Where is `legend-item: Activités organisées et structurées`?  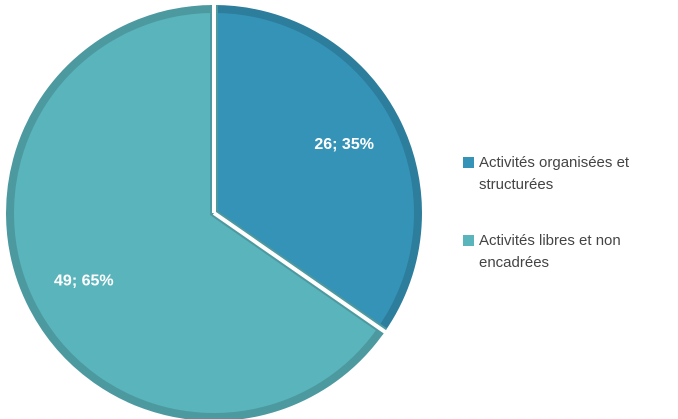 legend-item: Activités organisées et structurées is located at coordinates (553, 174).